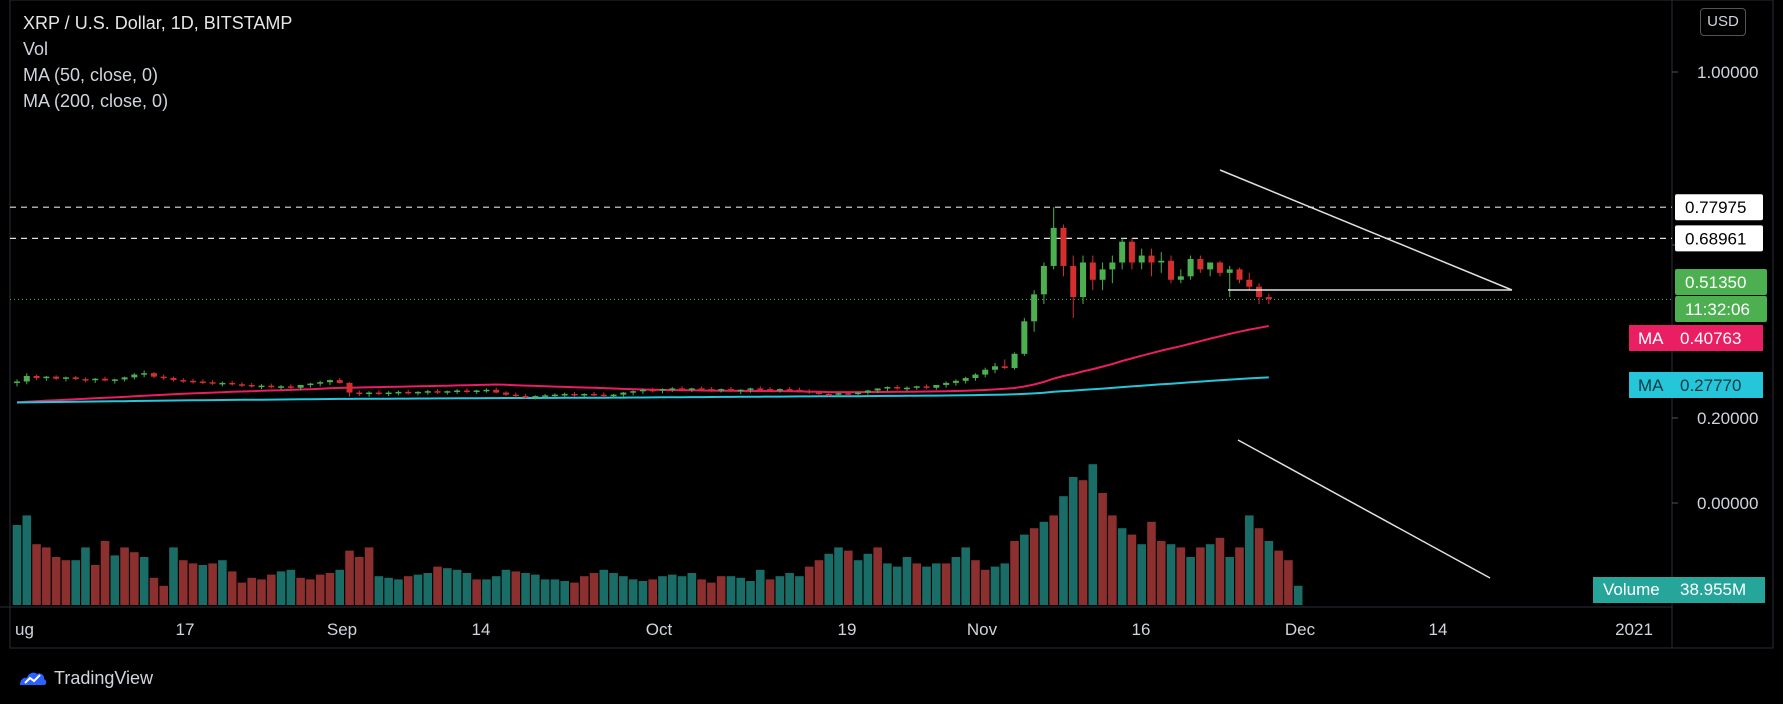 Image resolution: width=1783 pixels, height=704 pixels. Describe the element at coordinates (85, 678) in the screenshot. I see `tradingview-brand: TradingView` at that location.